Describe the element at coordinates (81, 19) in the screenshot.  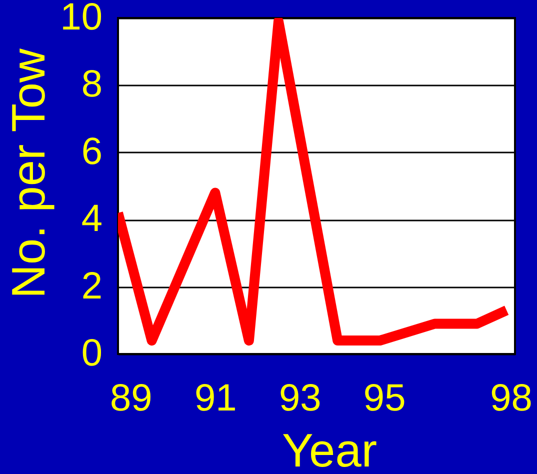
I see `y-tick-label: 10` at that location.